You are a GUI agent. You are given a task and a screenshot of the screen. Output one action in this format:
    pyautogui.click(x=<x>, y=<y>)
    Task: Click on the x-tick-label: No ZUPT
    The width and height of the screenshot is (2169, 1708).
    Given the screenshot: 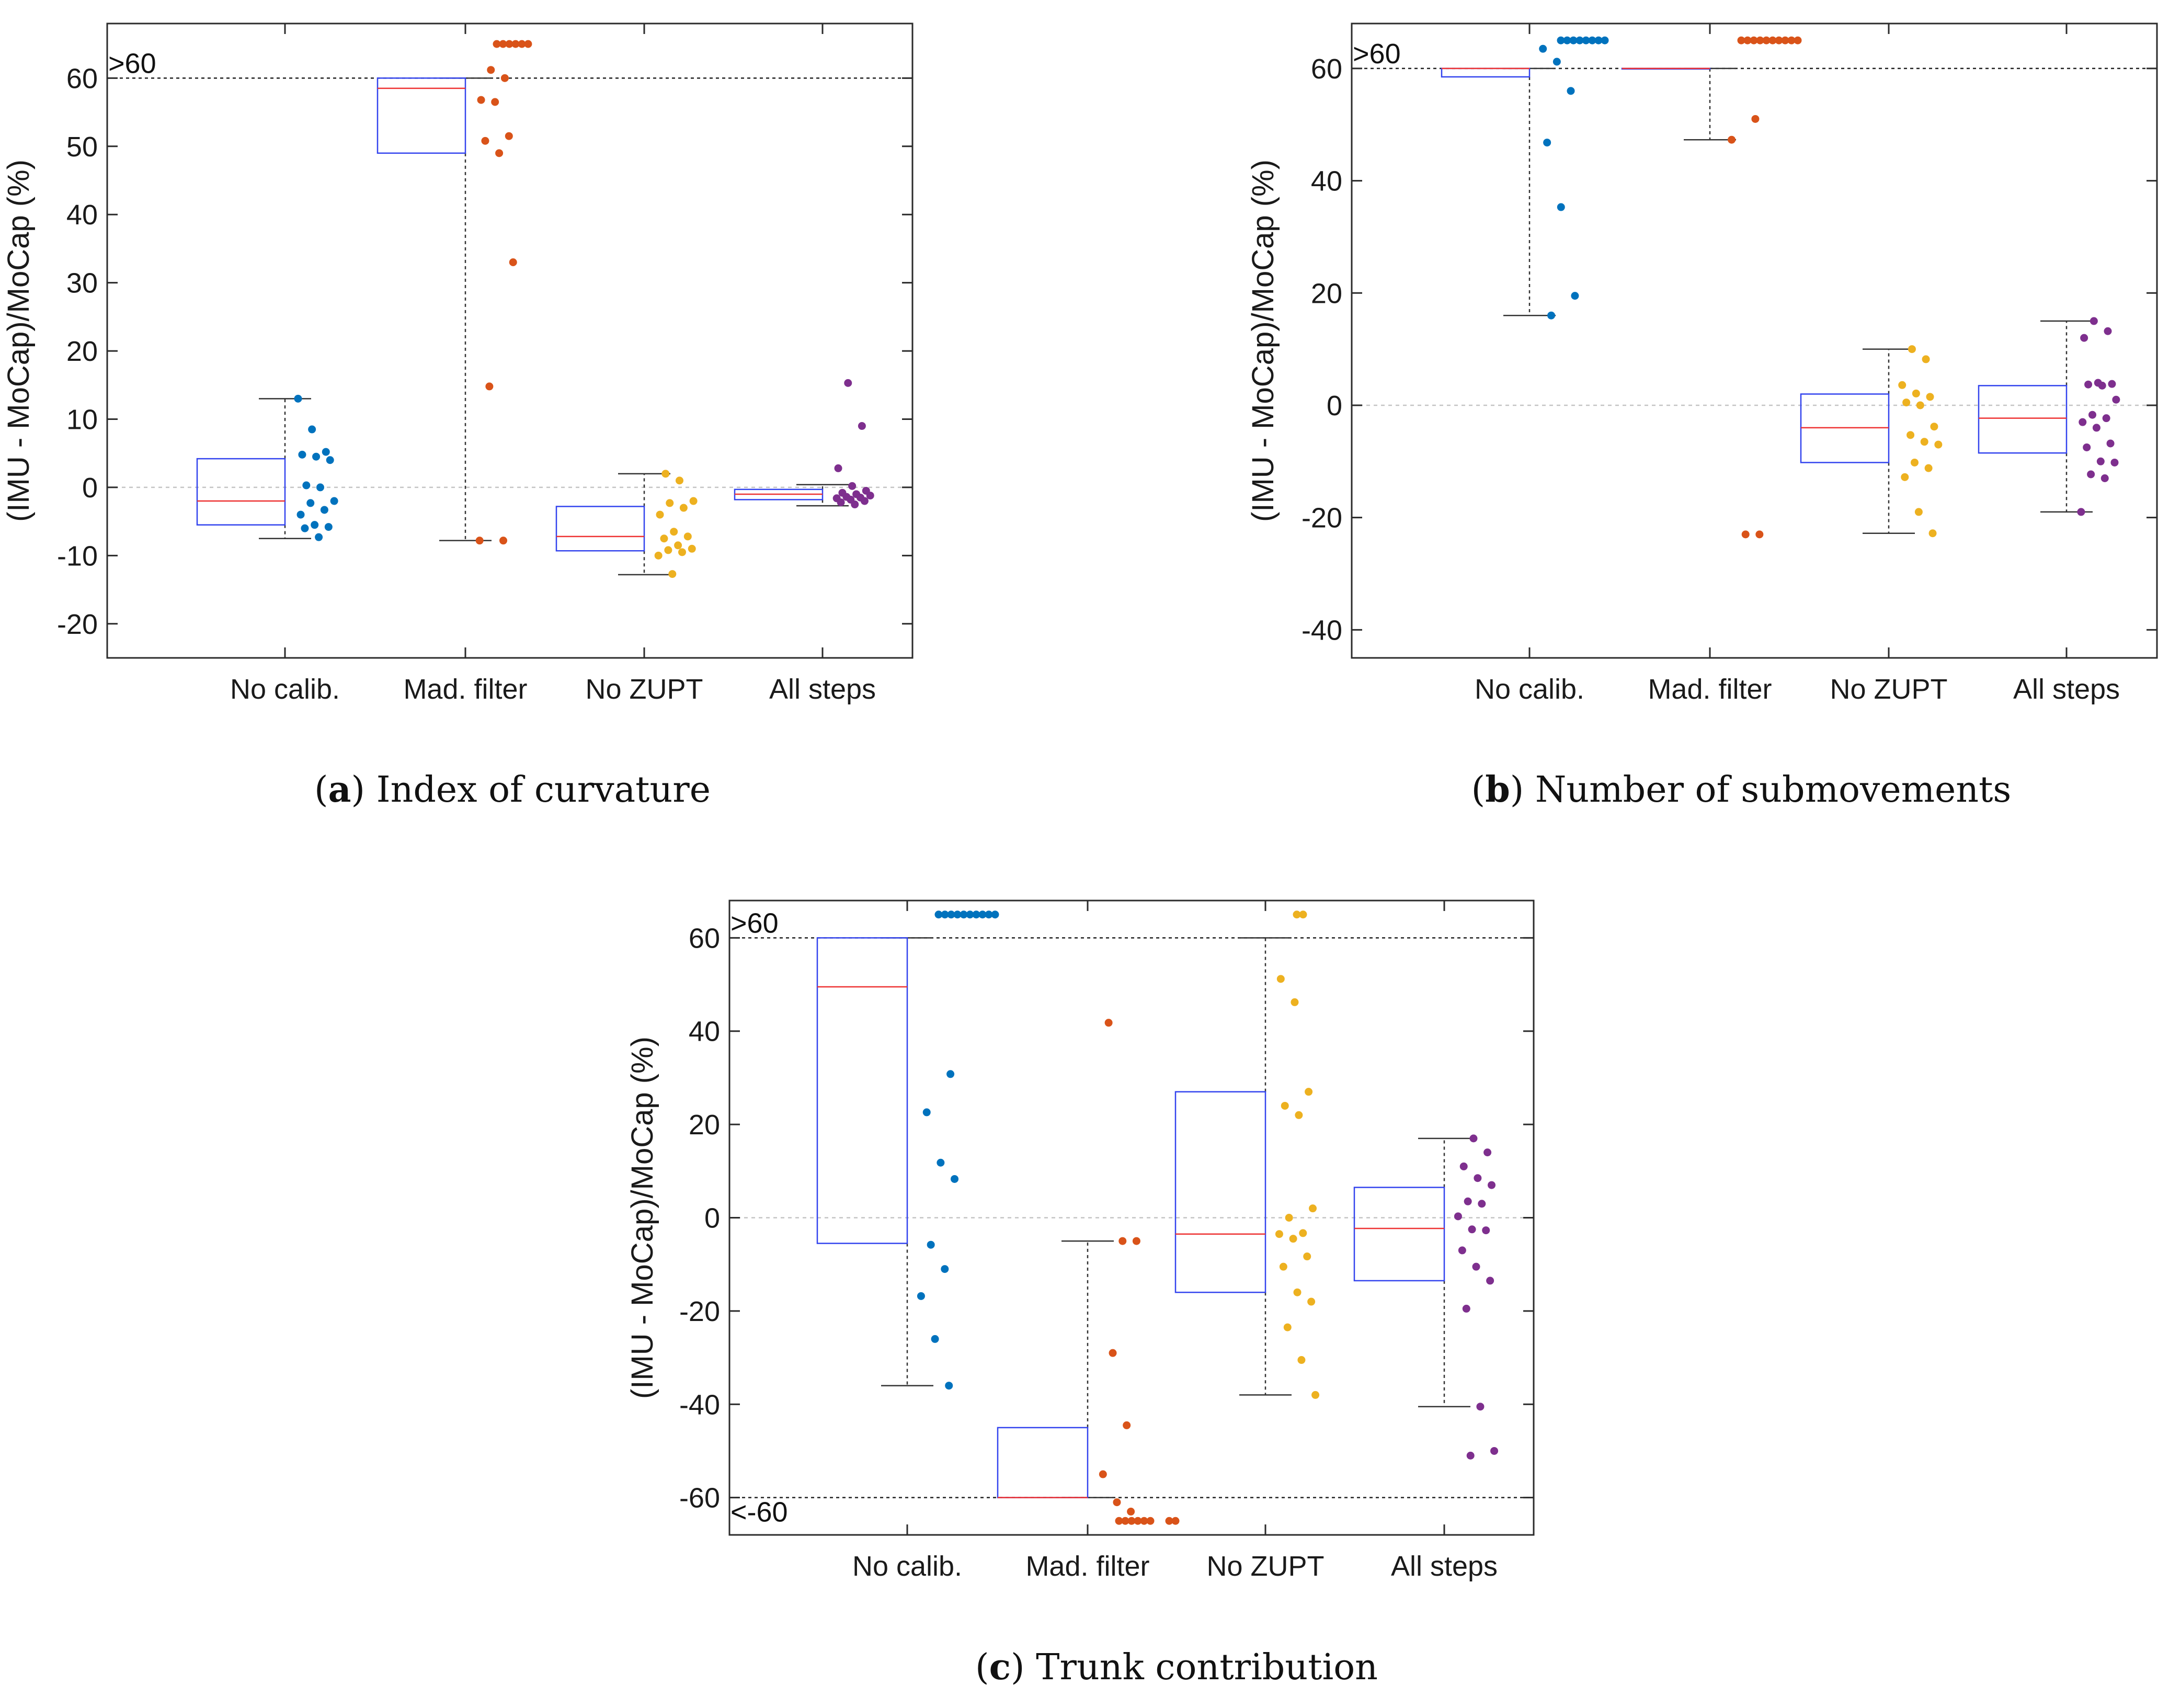 What is the action you would take?
    pyautogui.click(x=1888, y=689)
    